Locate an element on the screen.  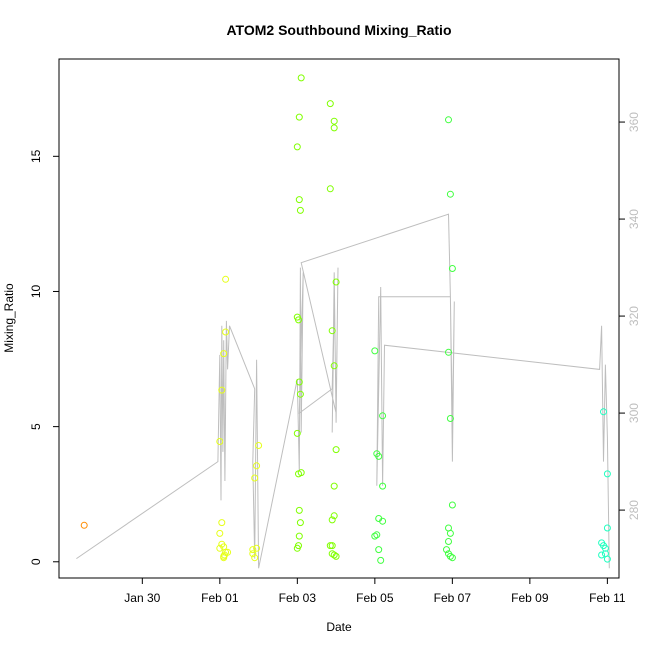
y-axis-label: Mixing_Ratio is located at coordinates (9, 318).